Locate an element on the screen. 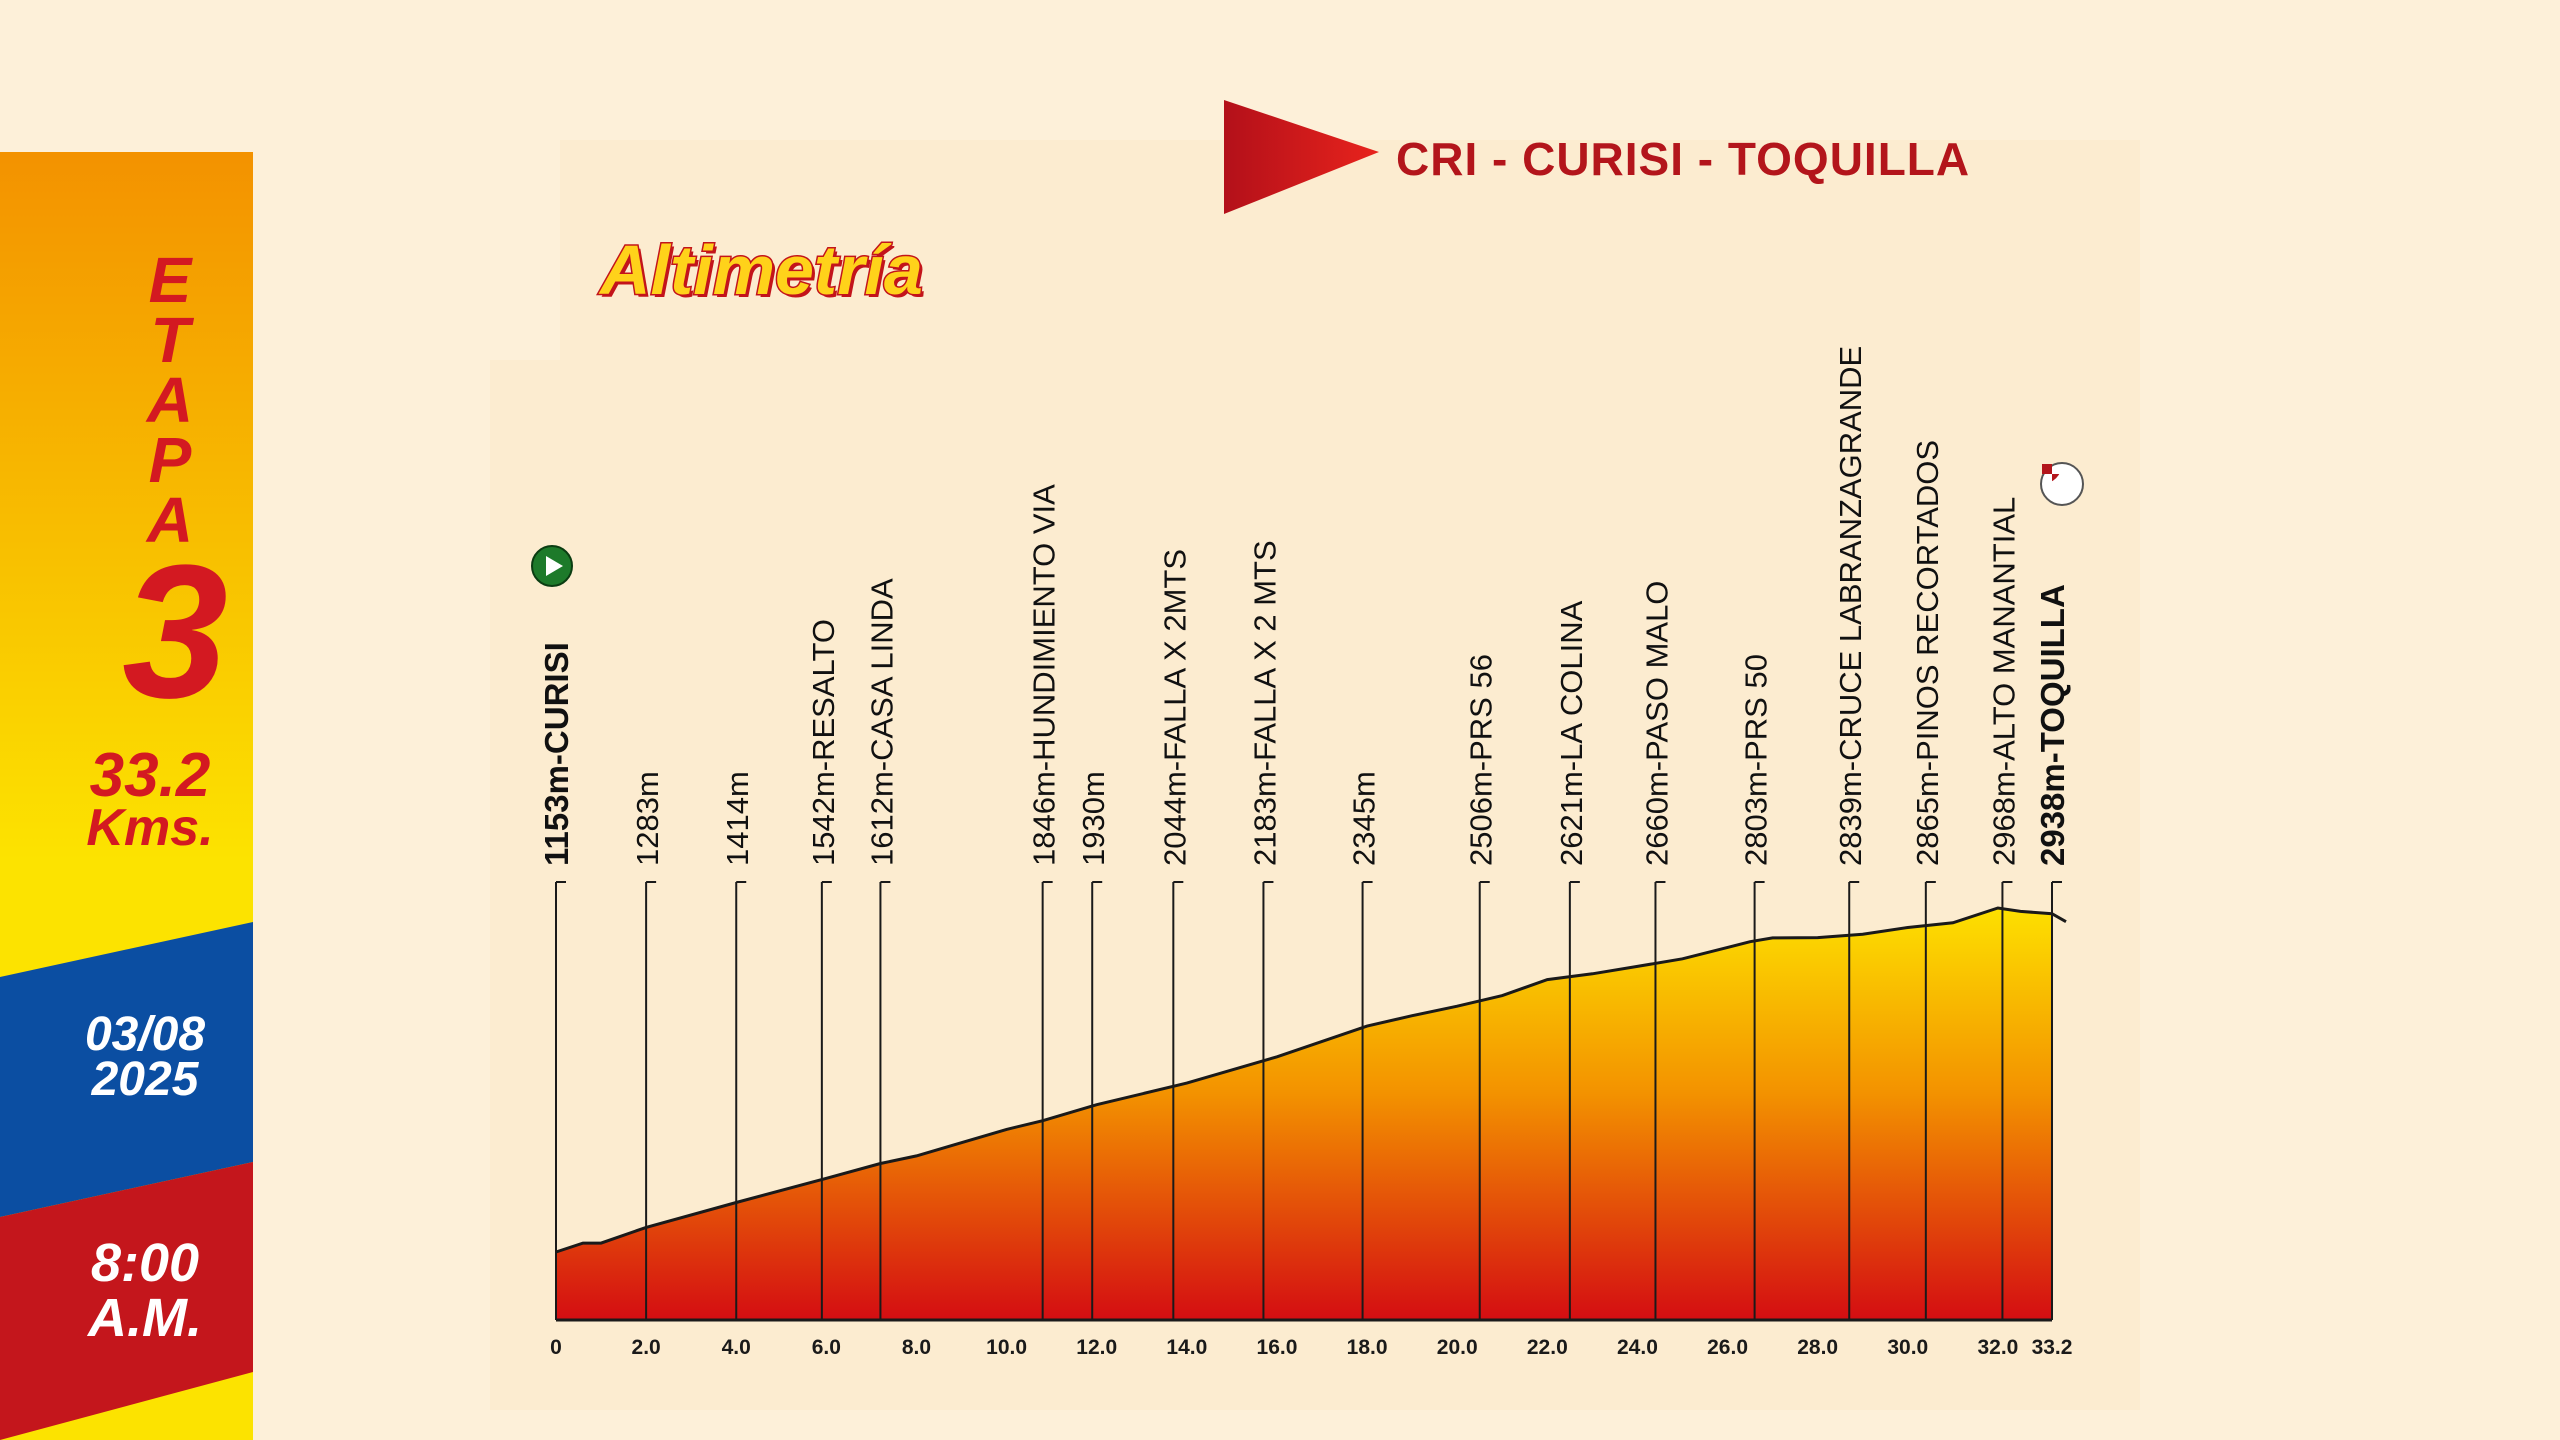 The width and height of the screenshot is (2560, 1440). waypoint-label: 2183m-FALLA X 2 MTS is located at coordinates (1264, 703).